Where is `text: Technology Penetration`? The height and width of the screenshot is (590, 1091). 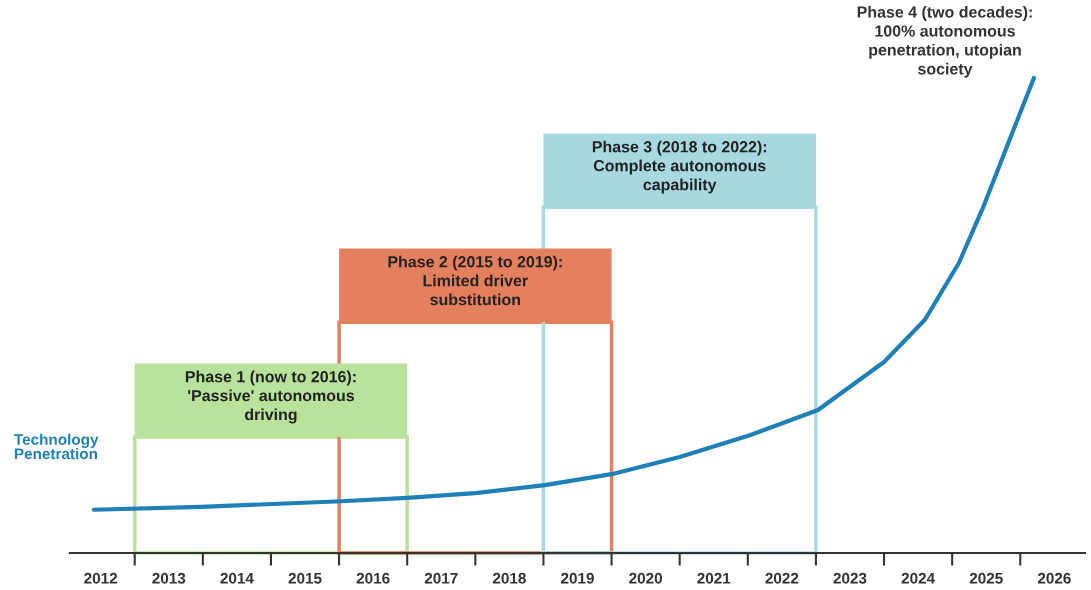 text: Technology Penetration is located at coordinates (56, 446).